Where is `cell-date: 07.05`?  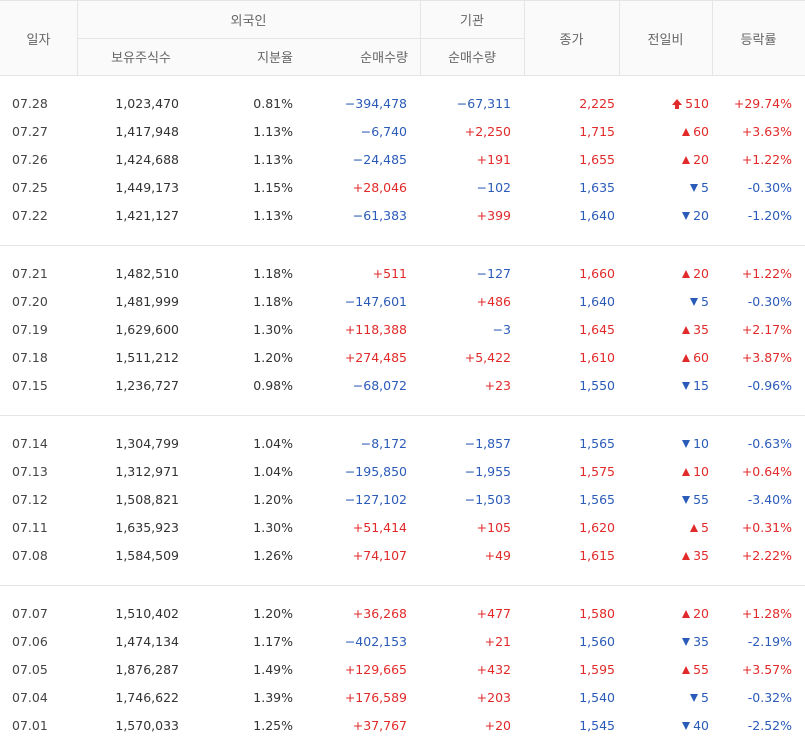 cell-date: 07.05 is located at coordinates (30, 669).